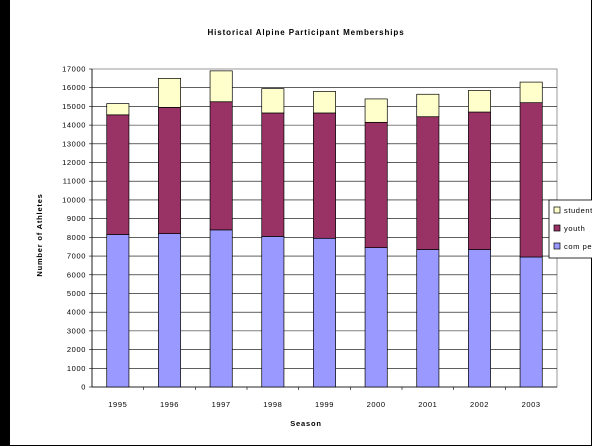  Describe the element at coordinates (118, 174) in the screenshot. I see `bar-segment-youth-1995` at that location.